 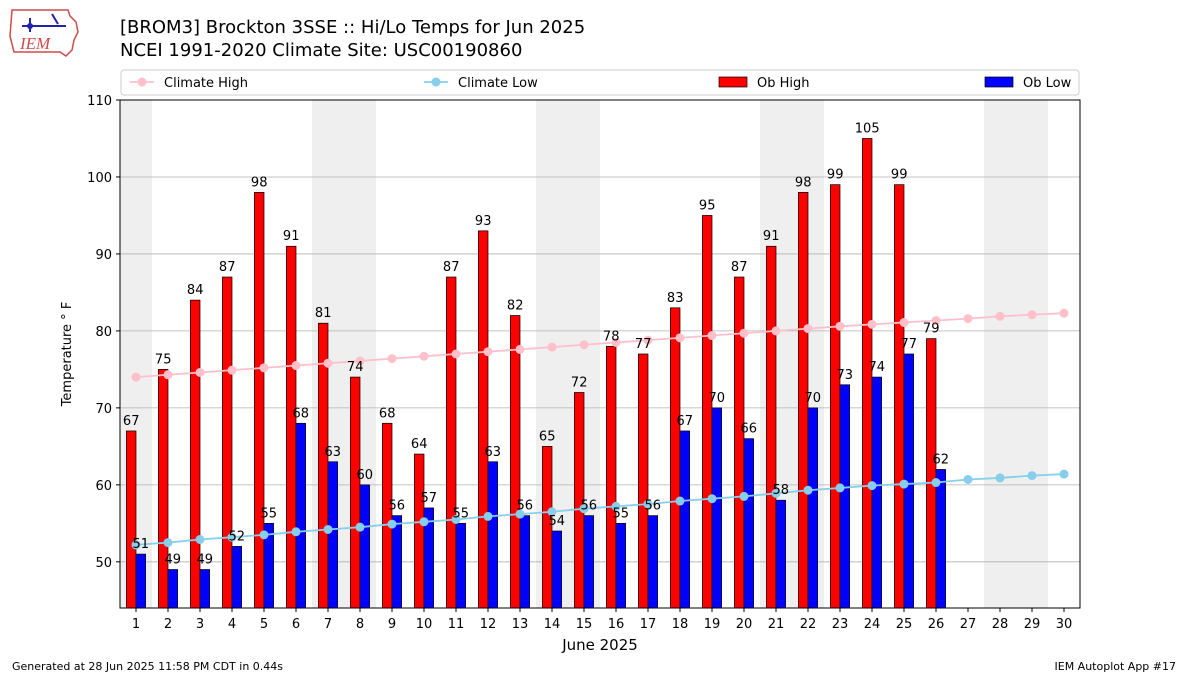 I want to click on y-tick-label: 60, so click(x=103, y=486).